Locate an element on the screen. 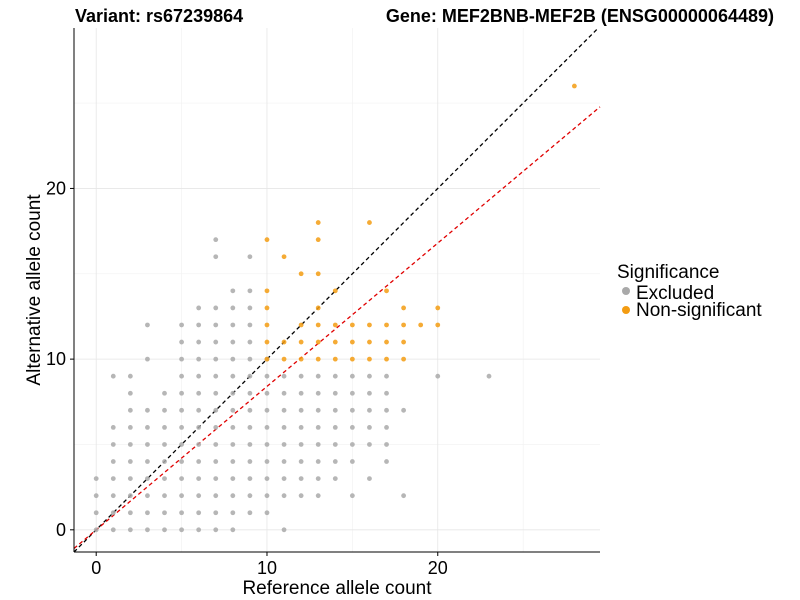  legend-title: Significance is located at coordinates (668, 272).